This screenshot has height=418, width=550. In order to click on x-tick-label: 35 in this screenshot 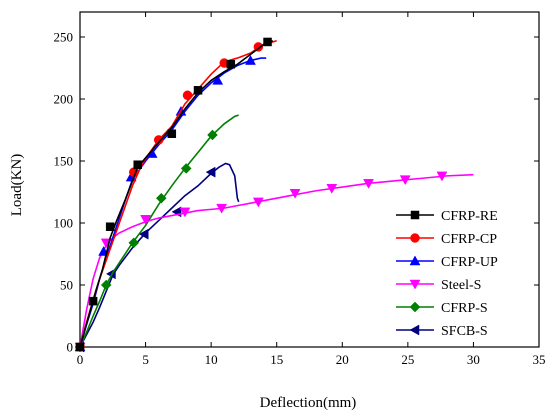, I will do `click(539, 359)`.